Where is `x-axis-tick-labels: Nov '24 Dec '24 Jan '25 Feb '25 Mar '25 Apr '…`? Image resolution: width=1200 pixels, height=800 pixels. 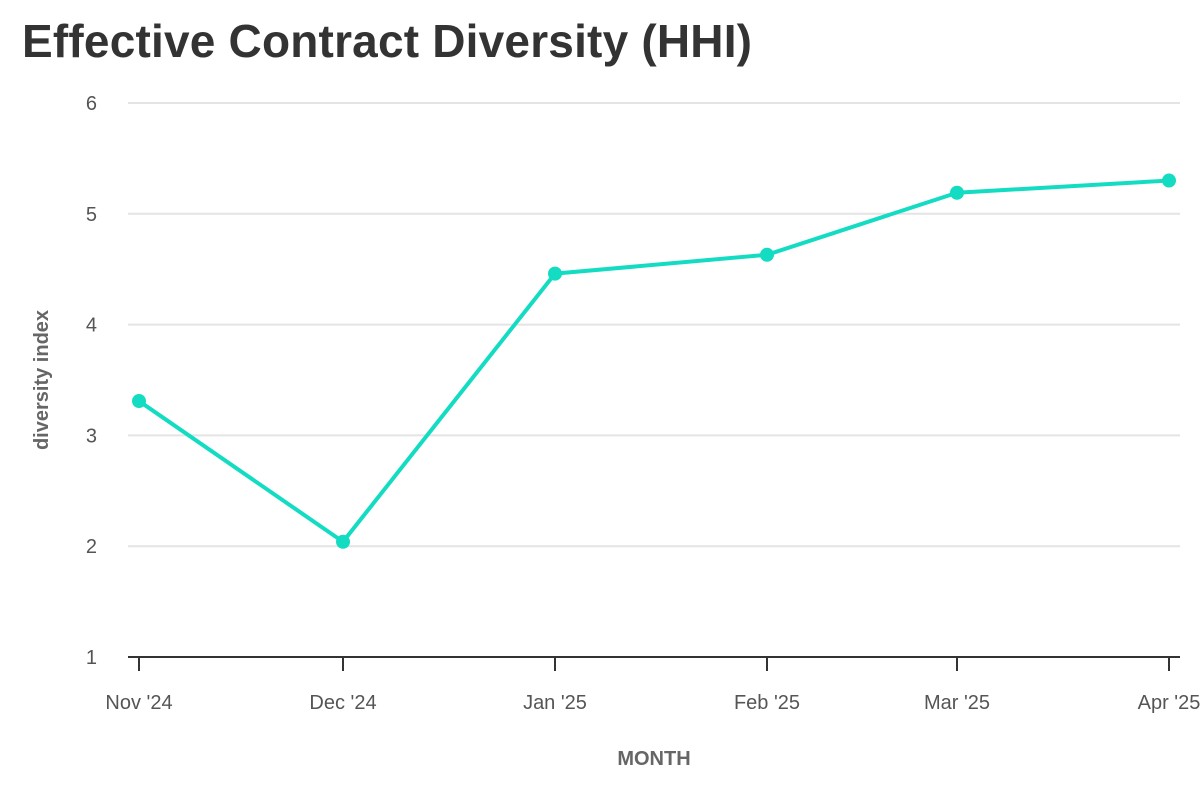 x-axis-tick-labels: Nov '24 Dec '24 Jan '25 Feb '25 Mar '25 Apr '… is located at coordinates (652, 703).